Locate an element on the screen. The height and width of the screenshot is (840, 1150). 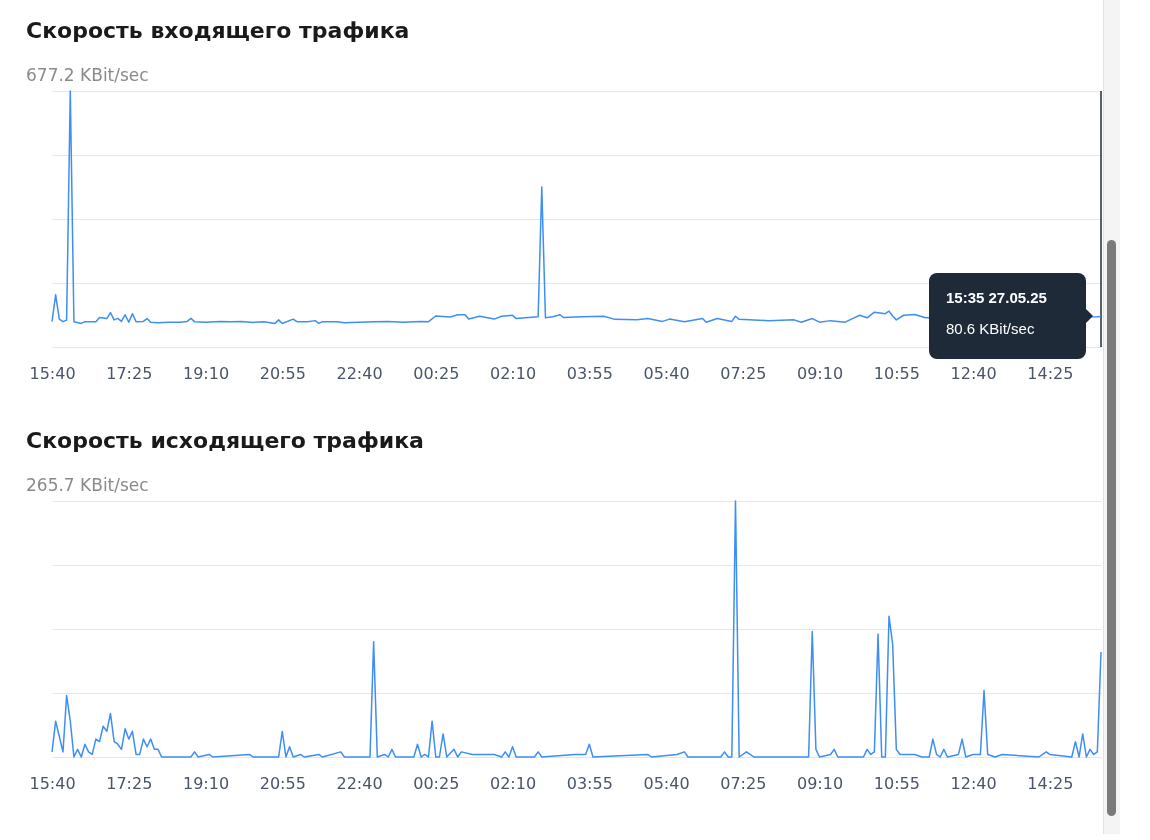
chart-title: Скорость входящего трафика is located at coordinates (218, 30).